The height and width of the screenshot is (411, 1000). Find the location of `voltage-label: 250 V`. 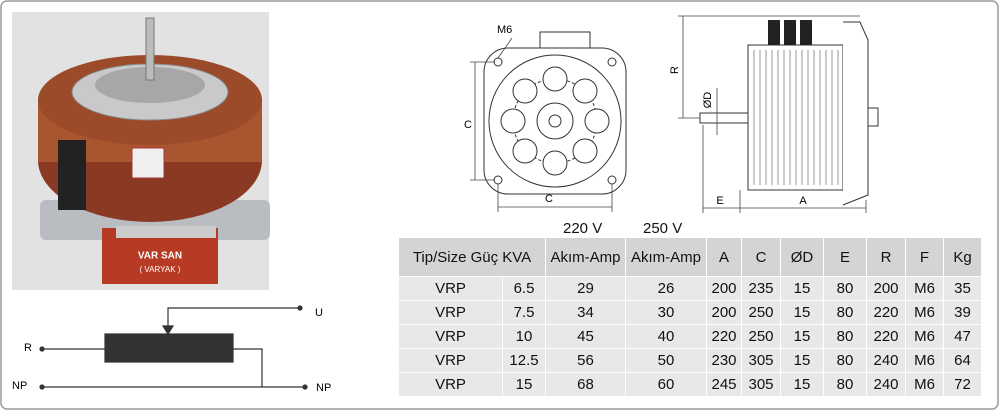

voltage-label: 250 V is located at coordinates (663, 228).